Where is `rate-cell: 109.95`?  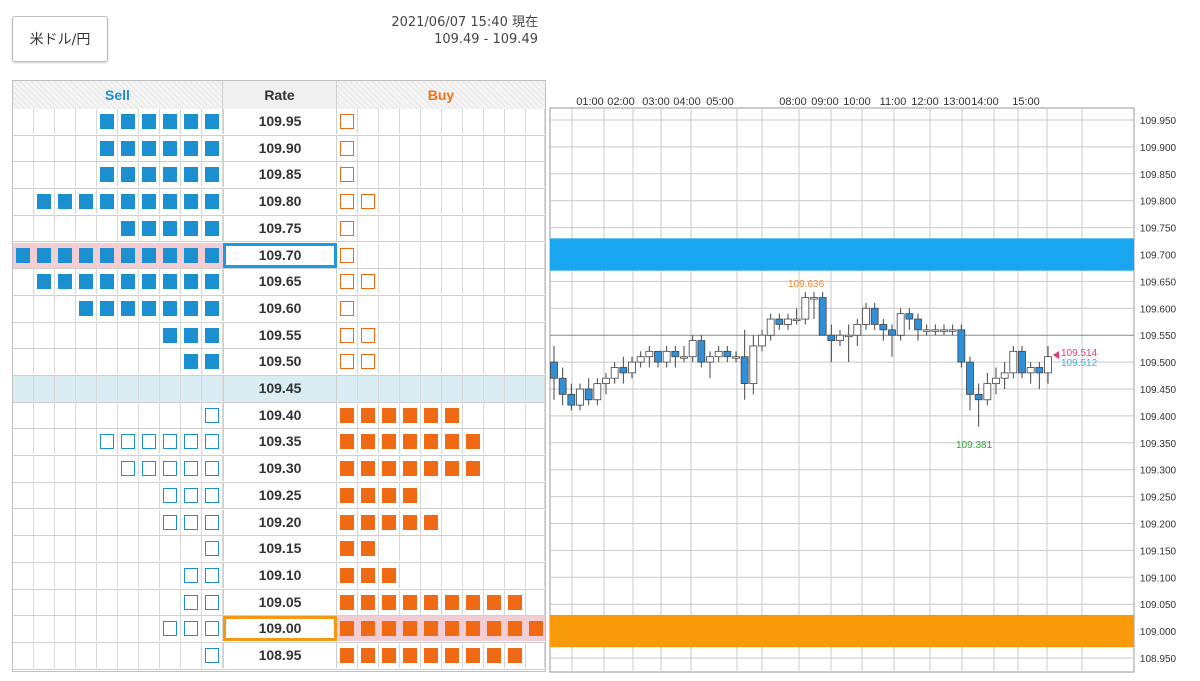 rate-cell: 109.95 is located at coordinates (280, 121).